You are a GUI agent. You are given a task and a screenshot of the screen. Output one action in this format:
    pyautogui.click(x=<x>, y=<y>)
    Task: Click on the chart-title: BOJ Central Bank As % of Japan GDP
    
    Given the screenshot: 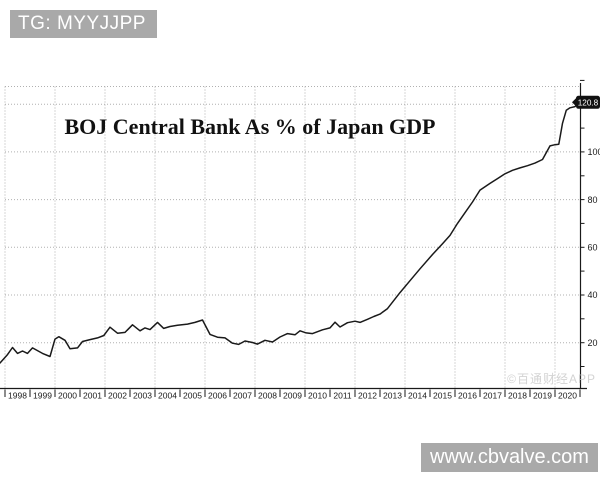 What is the action you would take?
    pyautogui.click(x=250, y=126)
    